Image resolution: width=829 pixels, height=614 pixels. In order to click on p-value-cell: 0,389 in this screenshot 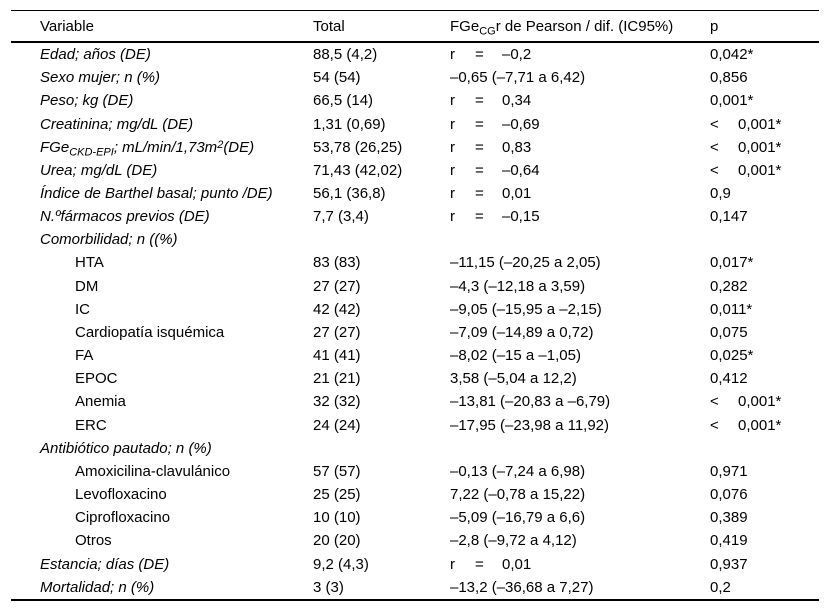, I will do `click(763, 517)`.